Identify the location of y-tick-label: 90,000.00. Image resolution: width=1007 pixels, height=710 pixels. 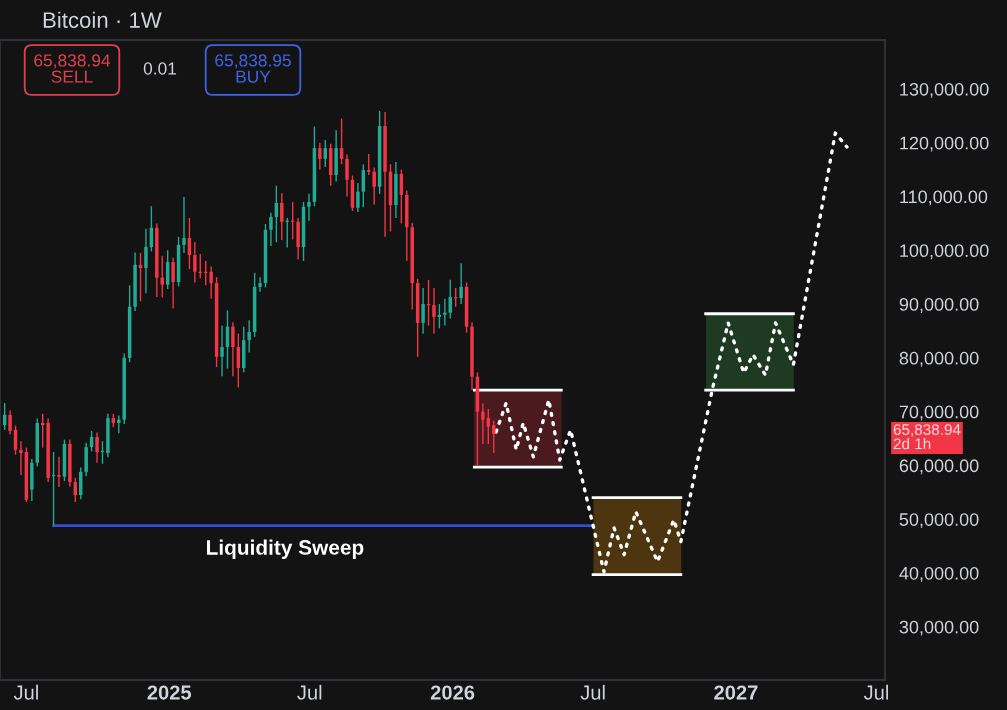
(939, 305).